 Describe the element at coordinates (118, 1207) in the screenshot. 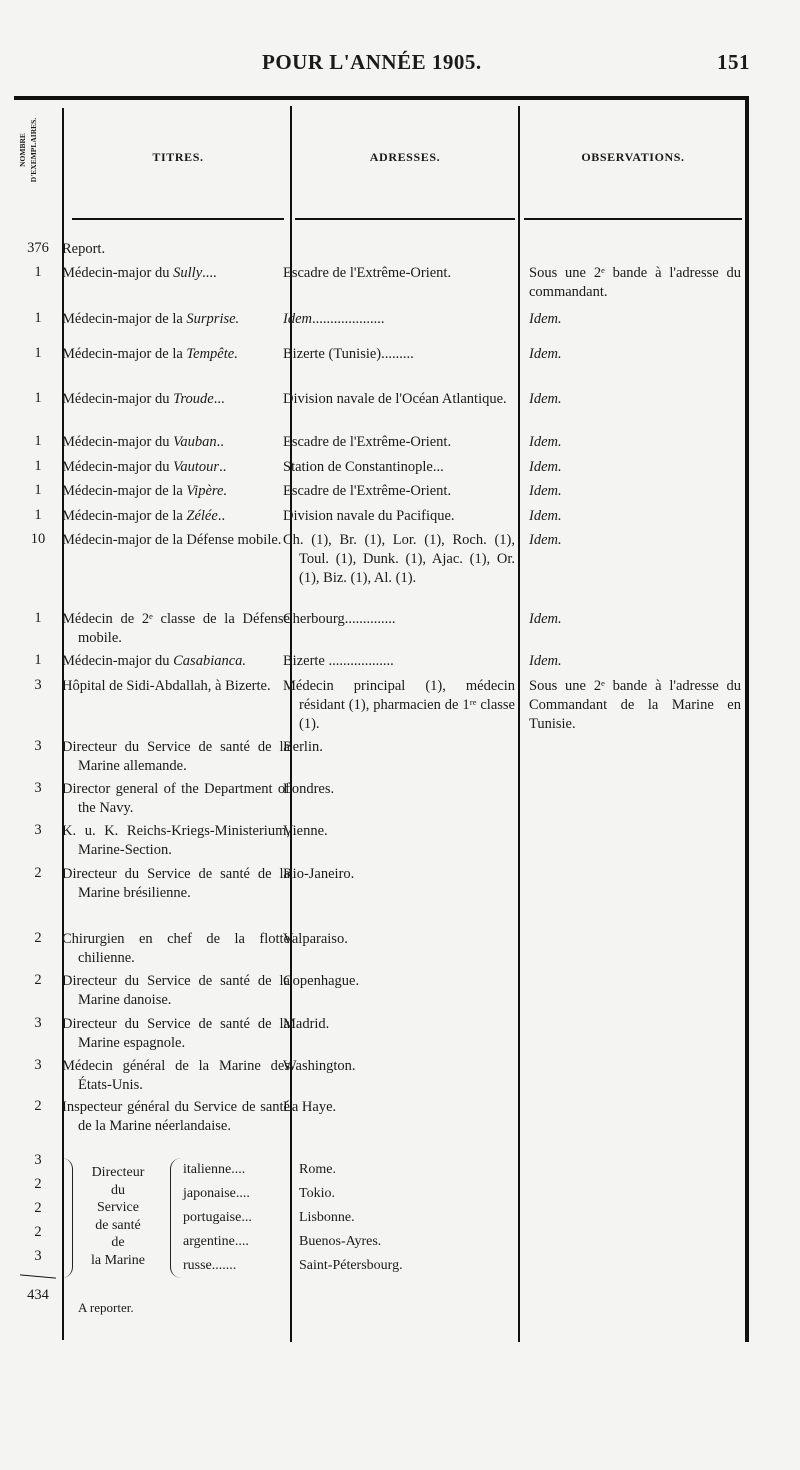

I see `group-label-line: Service` at that location.